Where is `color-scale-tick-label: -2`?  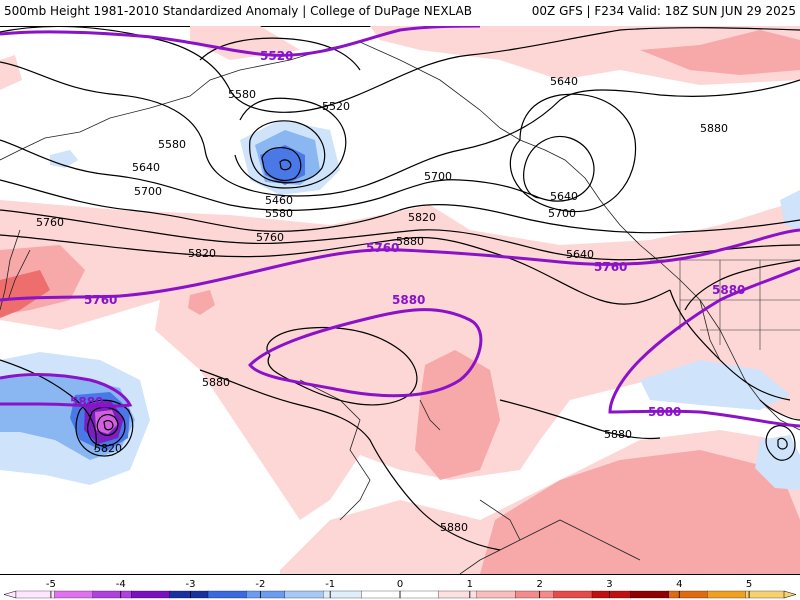
color-scale-tick-label: -2 is located at coordinates (260, 584).